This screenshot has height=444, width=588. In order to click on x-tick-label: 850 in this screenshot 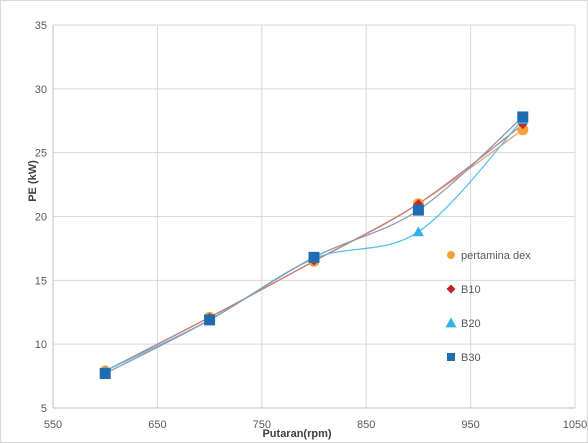, I will do `click(366, 425)`.